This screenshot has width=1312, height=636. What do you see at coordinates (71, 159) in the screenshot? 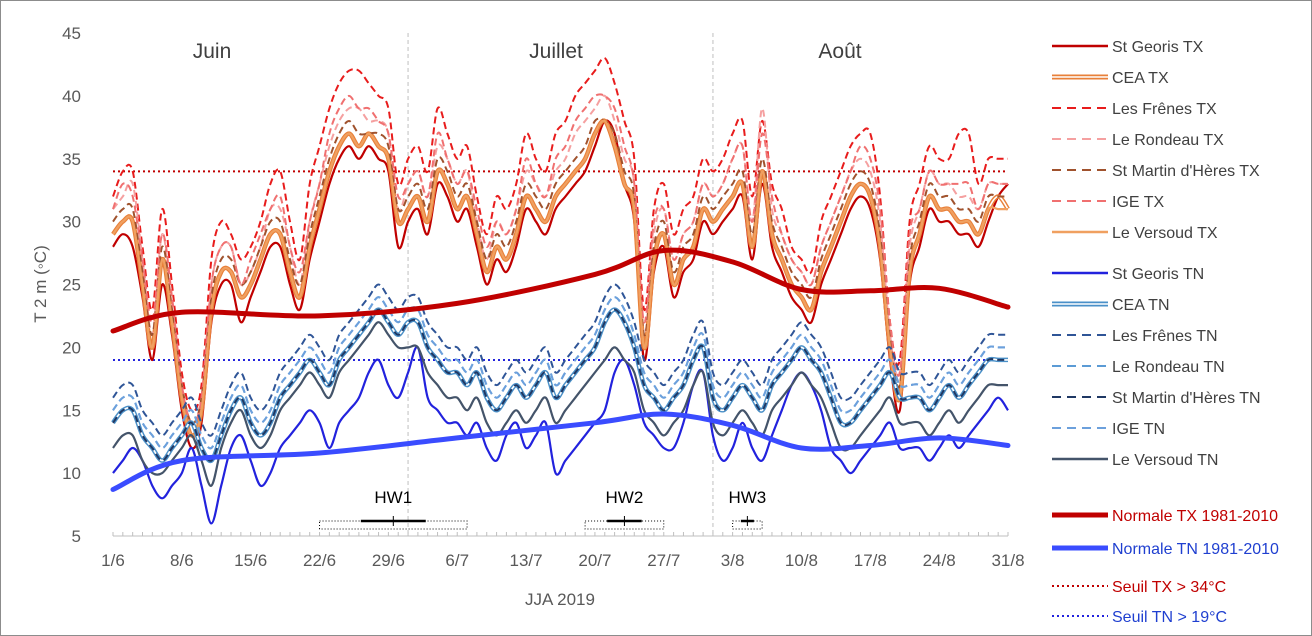
I see `y-tick-label: 35` at bounding box center [71, 159].